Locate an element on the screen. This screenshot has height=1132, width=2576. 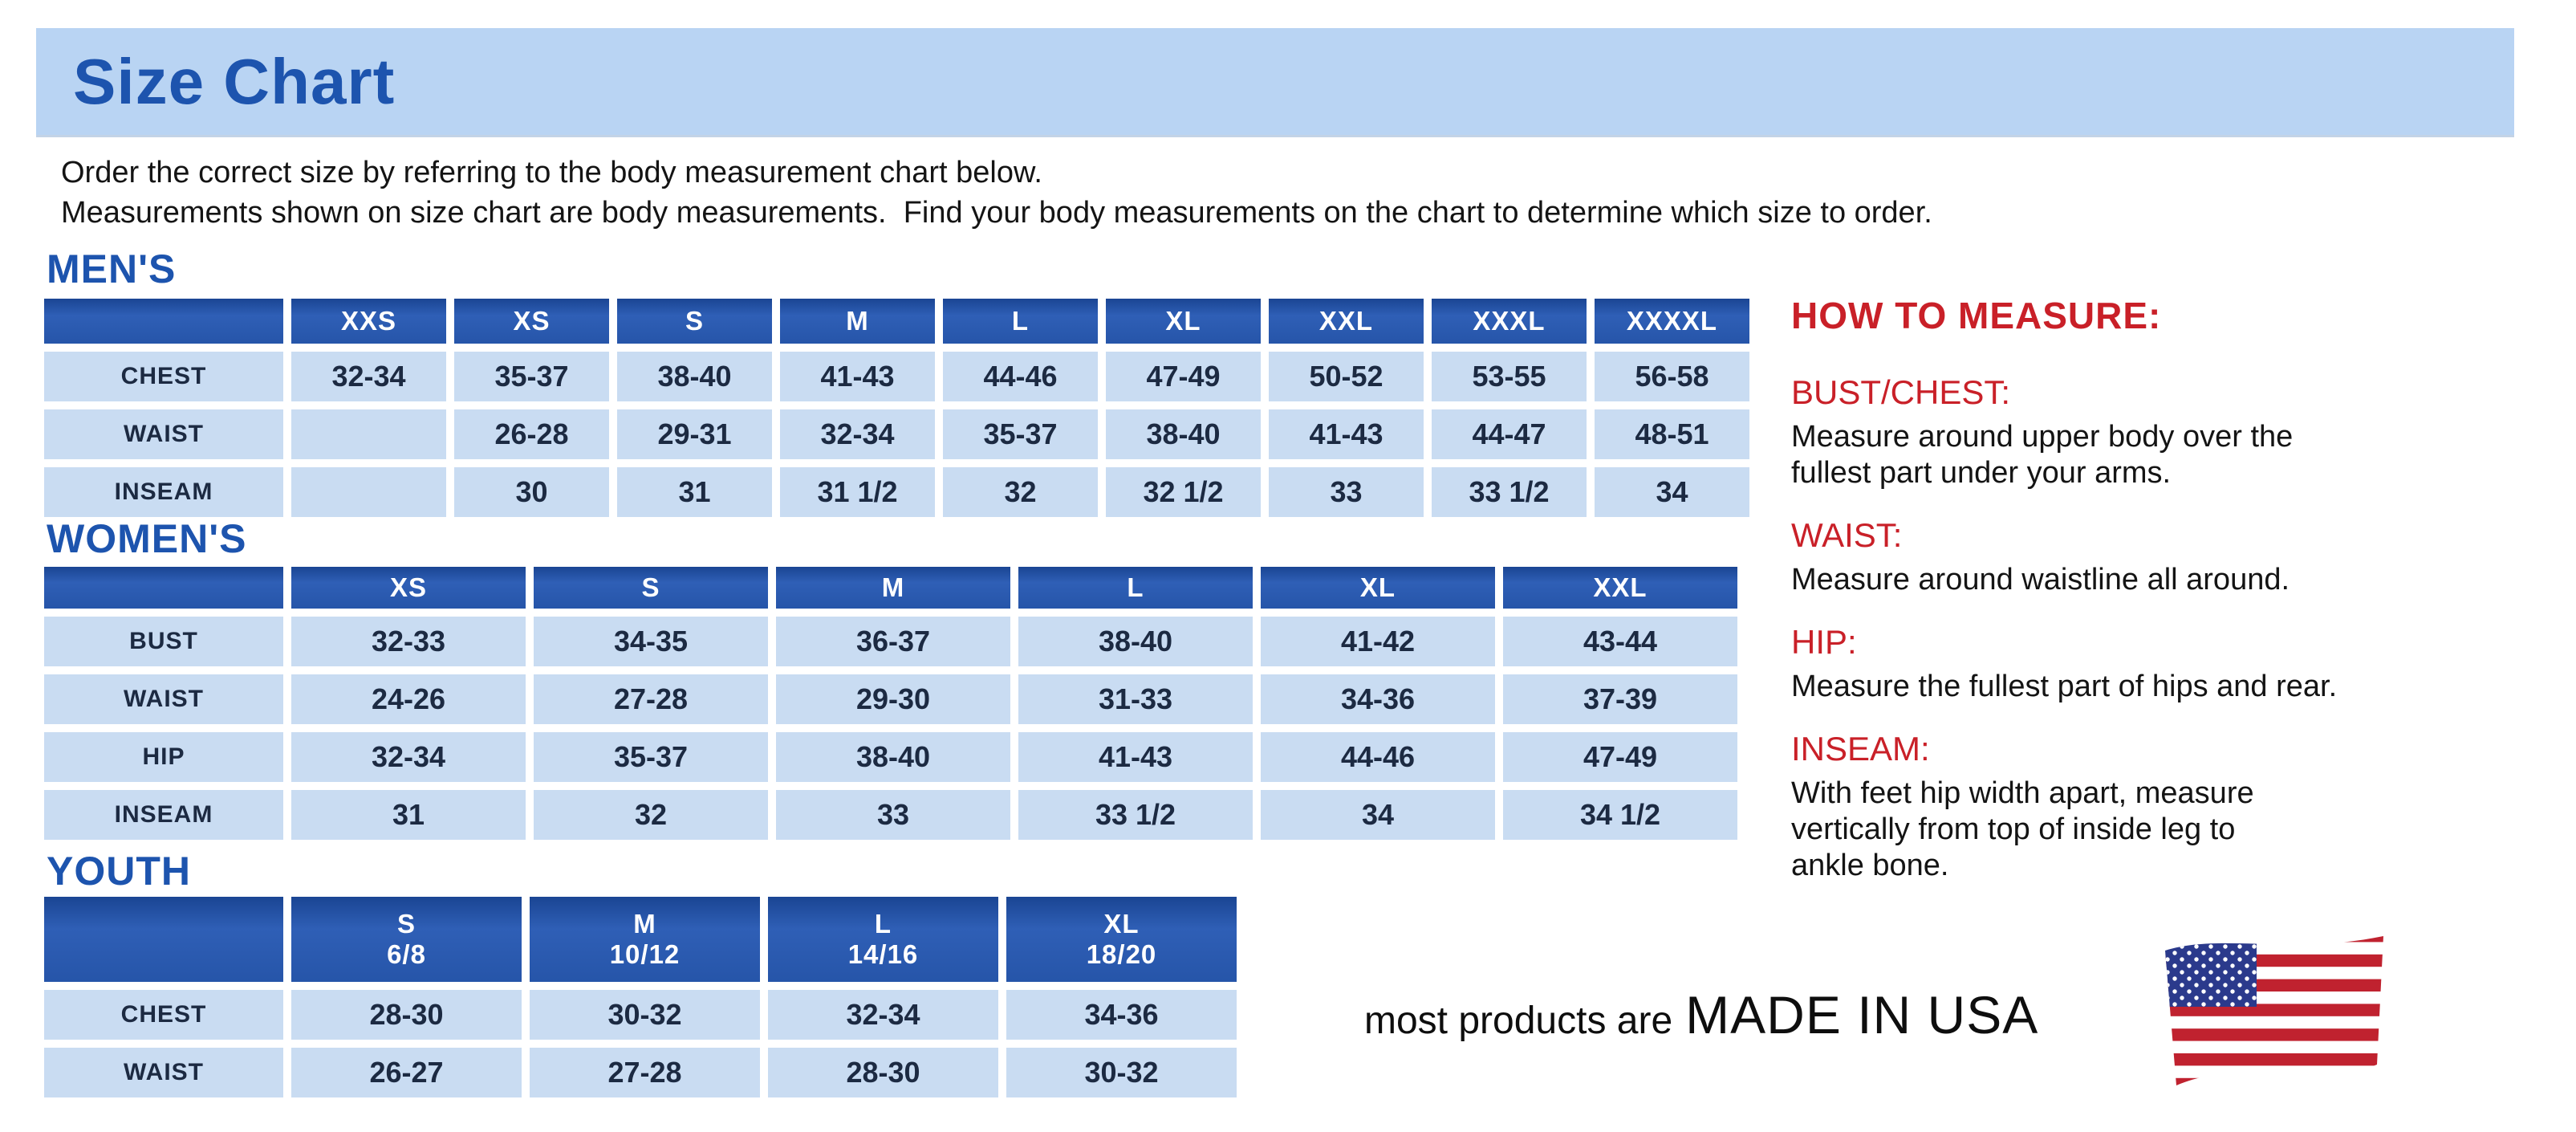
size-cell: 28-30 is located at coordinates (407, 1015).